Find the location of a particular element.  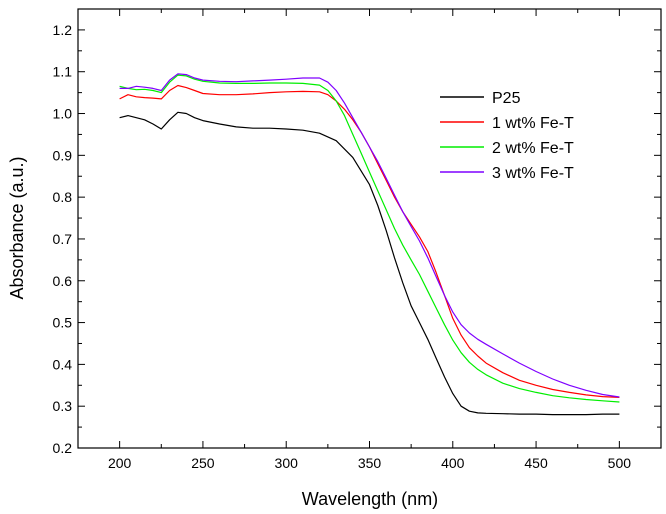

y-tick-label: 0.4 is located at coordinates (63, 364).